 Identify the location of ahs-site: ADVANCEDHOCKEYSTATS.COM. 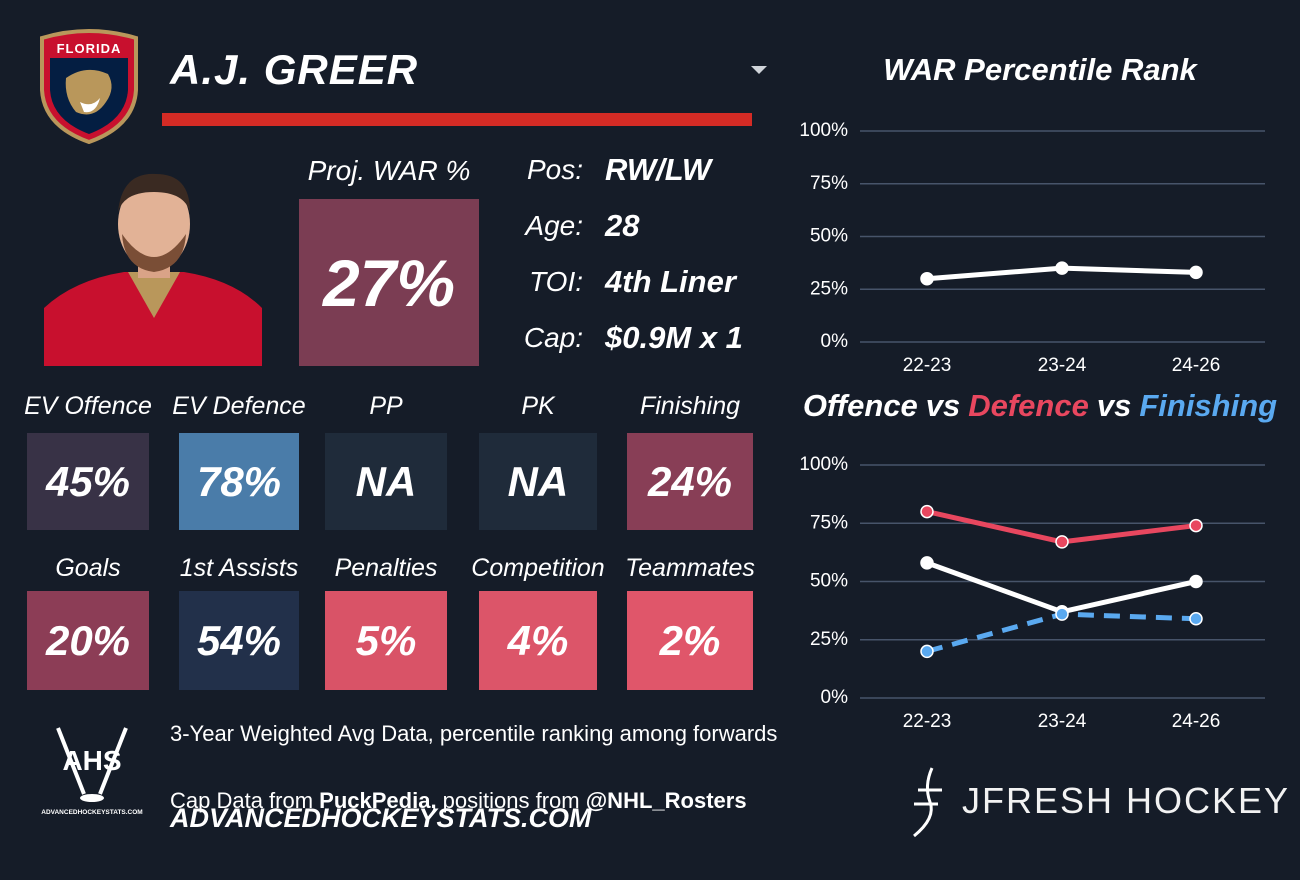
(91, 812).